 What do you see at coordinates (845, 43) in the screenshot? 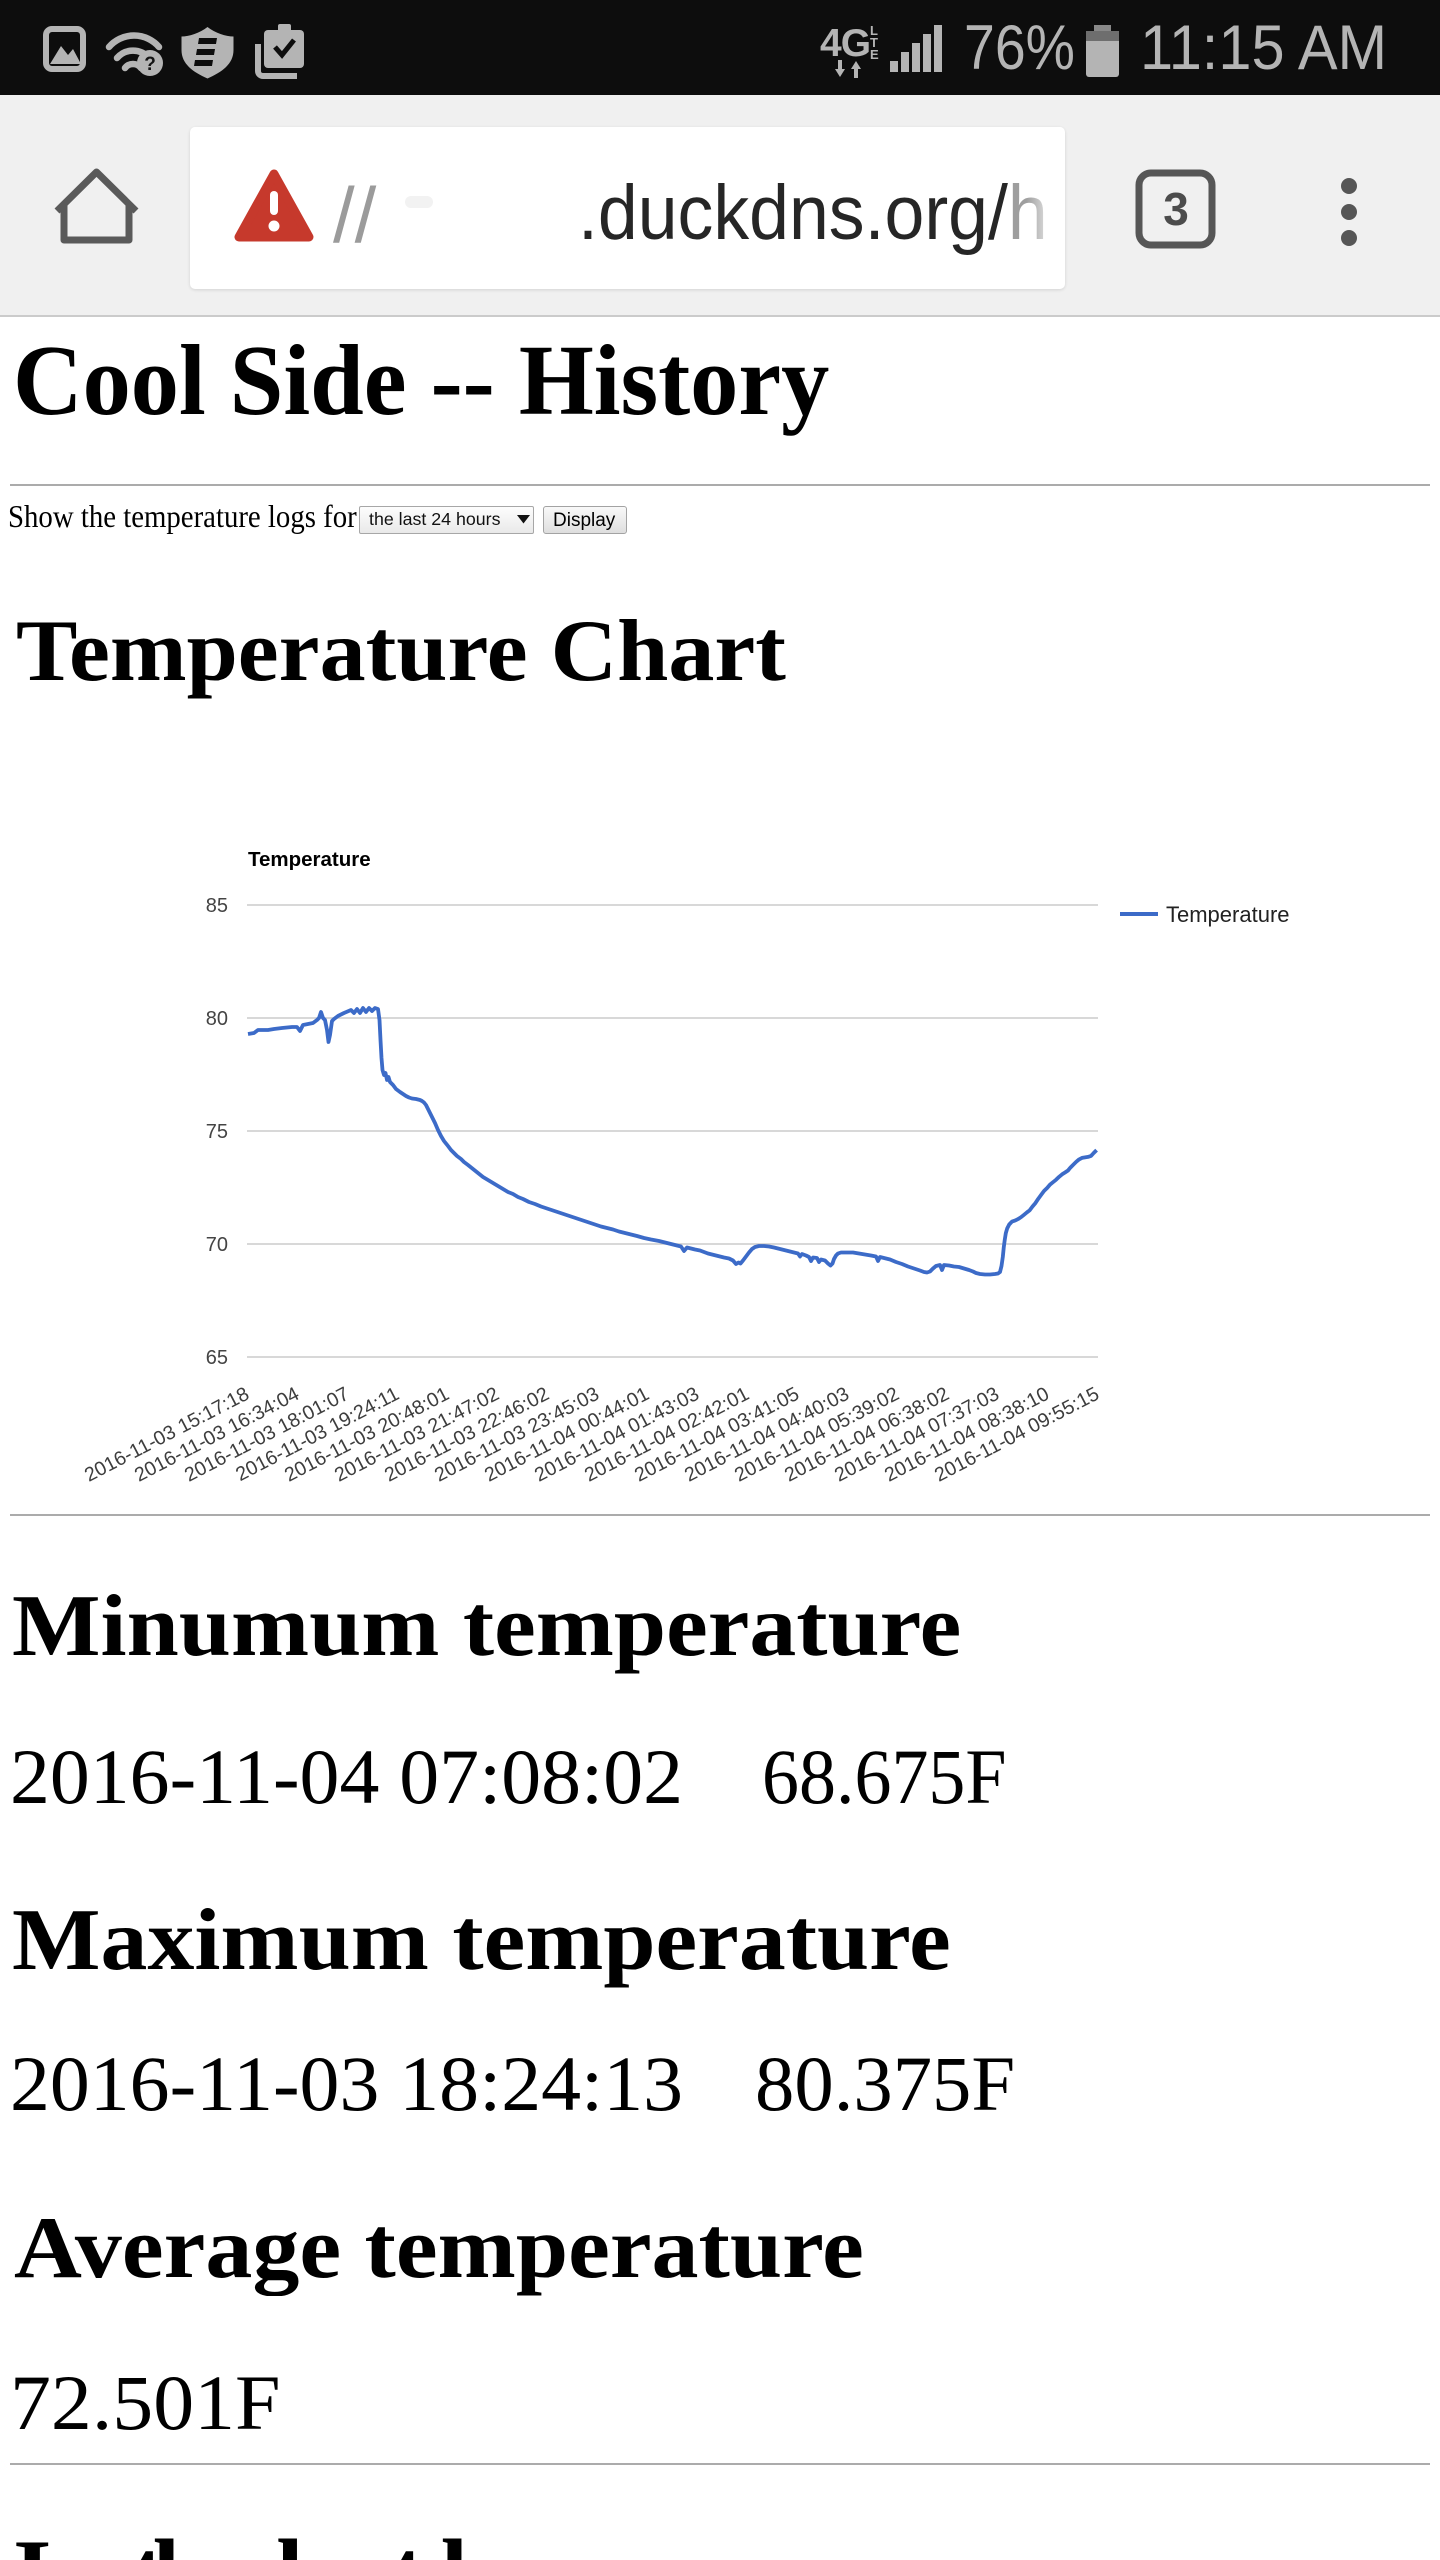
I see `svg-text: 4G` at bounding box center [845, 43].